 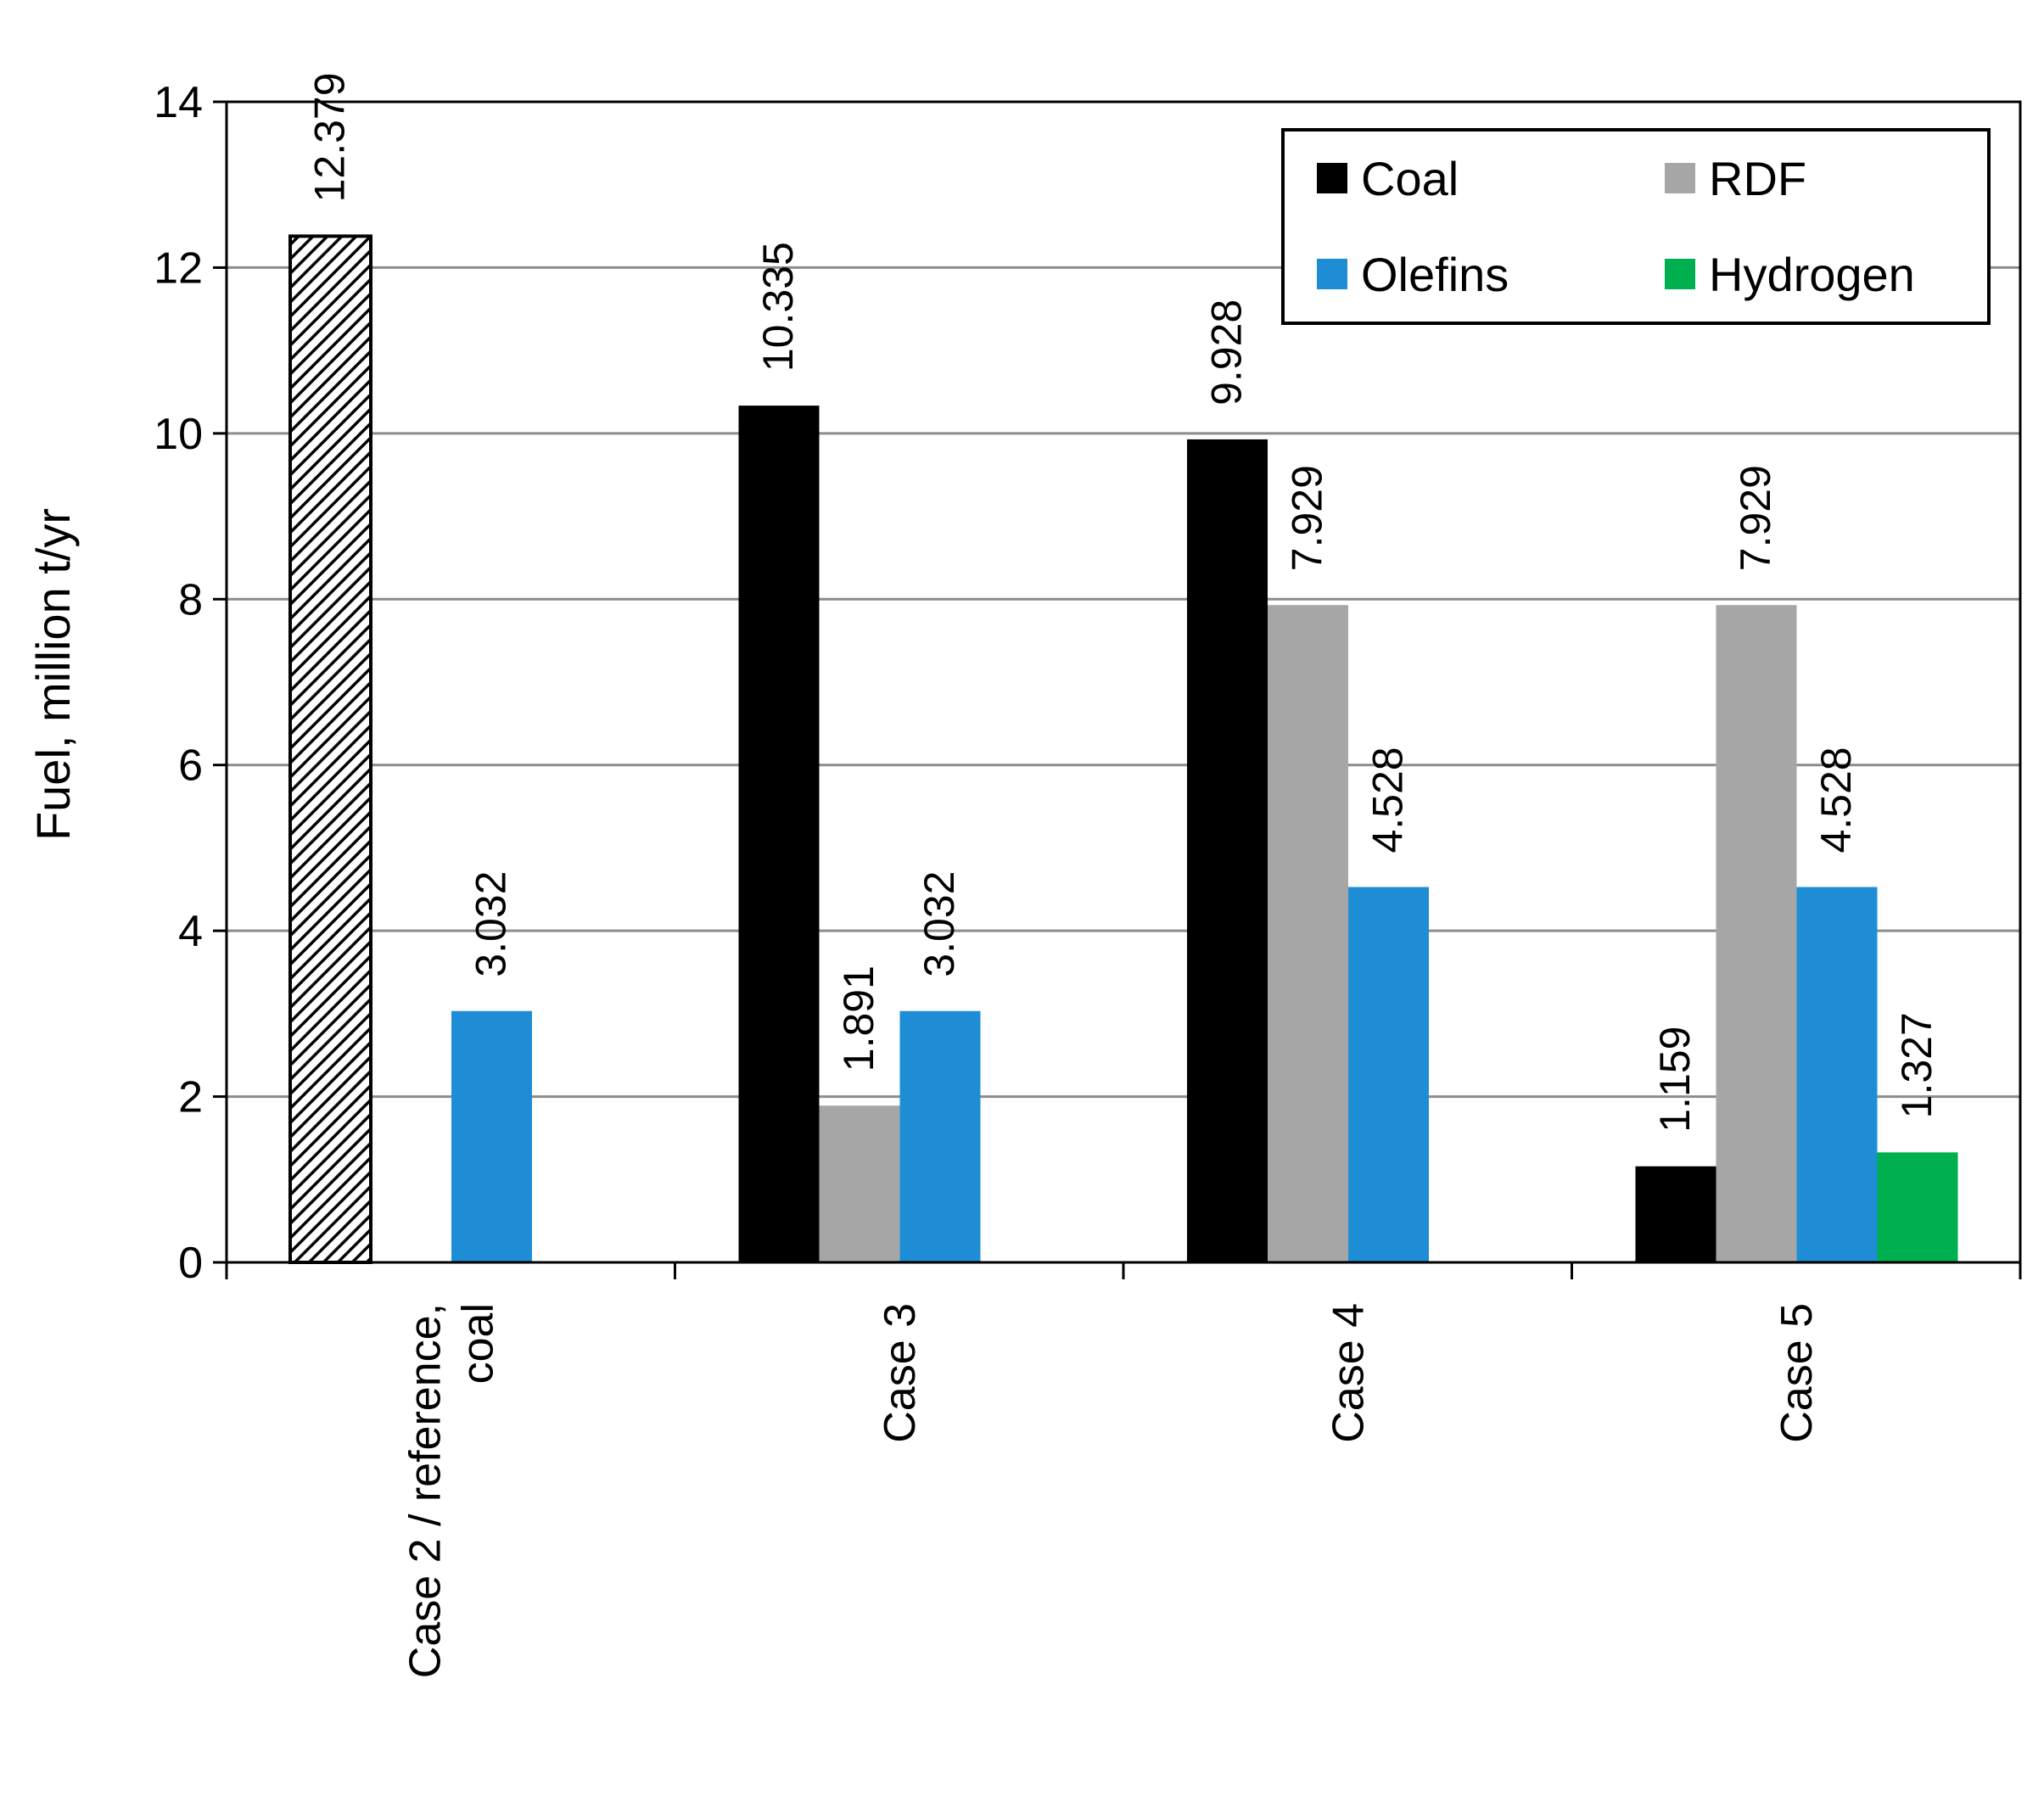 I want to click on y-tick-label: 4, so click(x=190, y=931).